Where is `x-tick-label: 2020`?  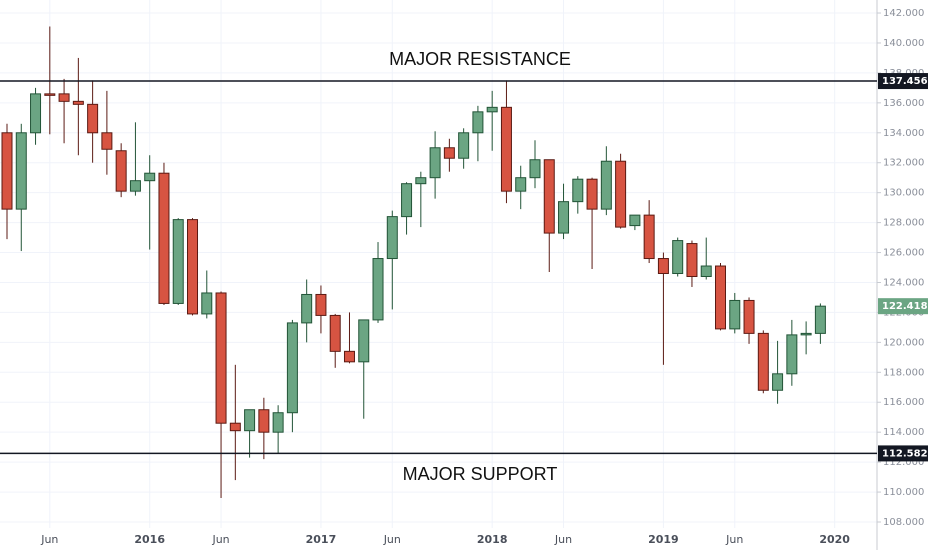 x-tick-label: 2020 is located at coordinates (834, 539).